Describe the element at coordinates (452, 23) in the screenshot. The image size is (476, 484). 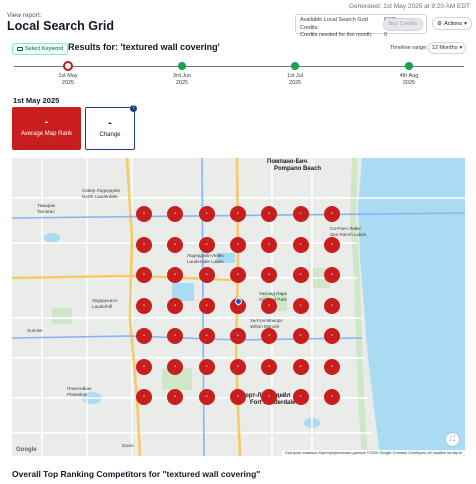
I see `actions-button: ⚙ Actions ▾` at that location.